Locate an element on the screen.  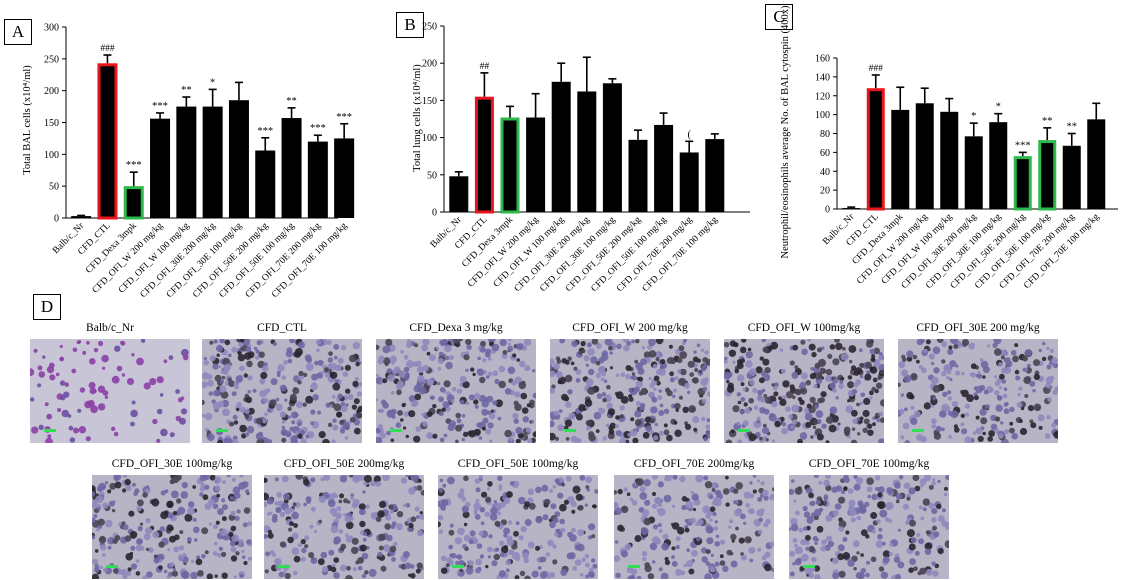
micrograph: Balb/c_Nr is located at coordinates (110, 382).